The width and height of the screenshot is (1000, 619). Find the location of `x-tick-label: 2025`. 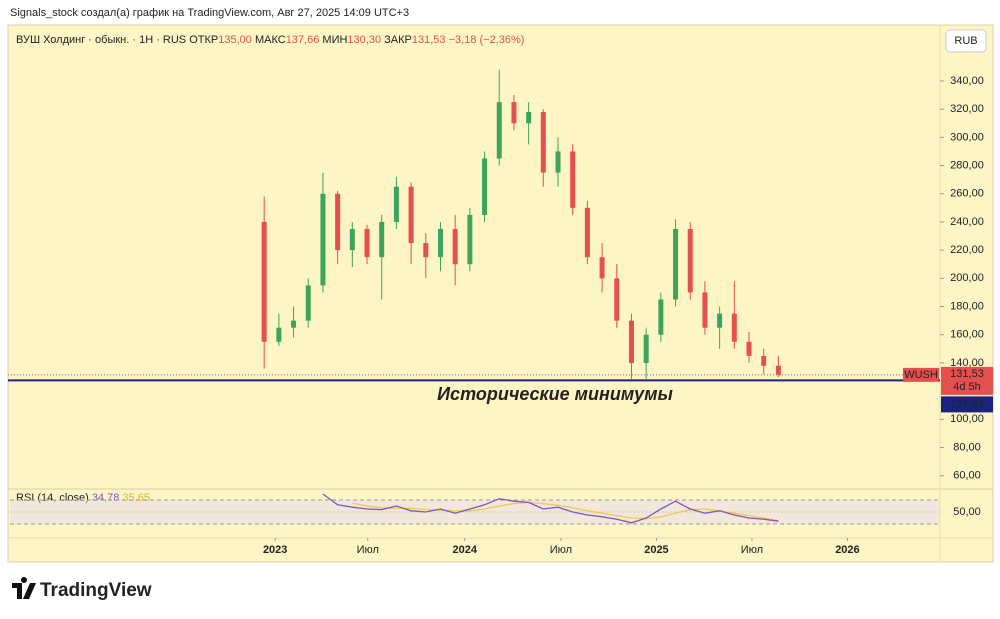

x-tick-label: 2025 is located at coordinates (656, 550).